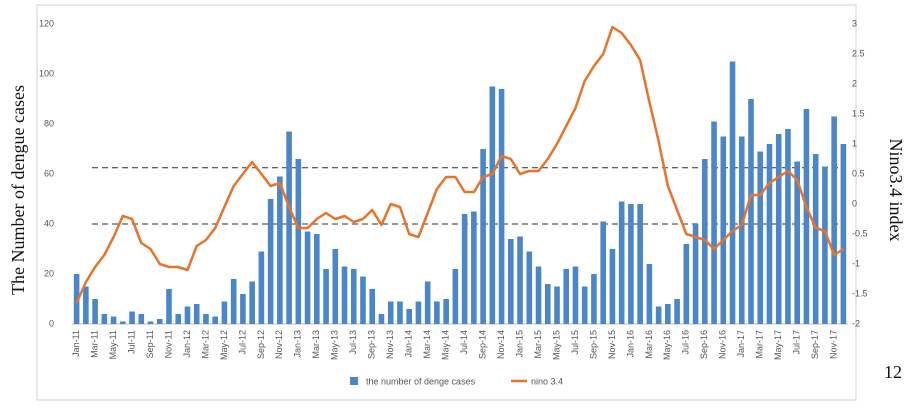 Image resolution: width=916 pixels, height=417 pixels. What do you see at coordinates (279, 344) in the screenshot?
I see `x-tick-label: Nov-12` at bounding box center [279, 344].